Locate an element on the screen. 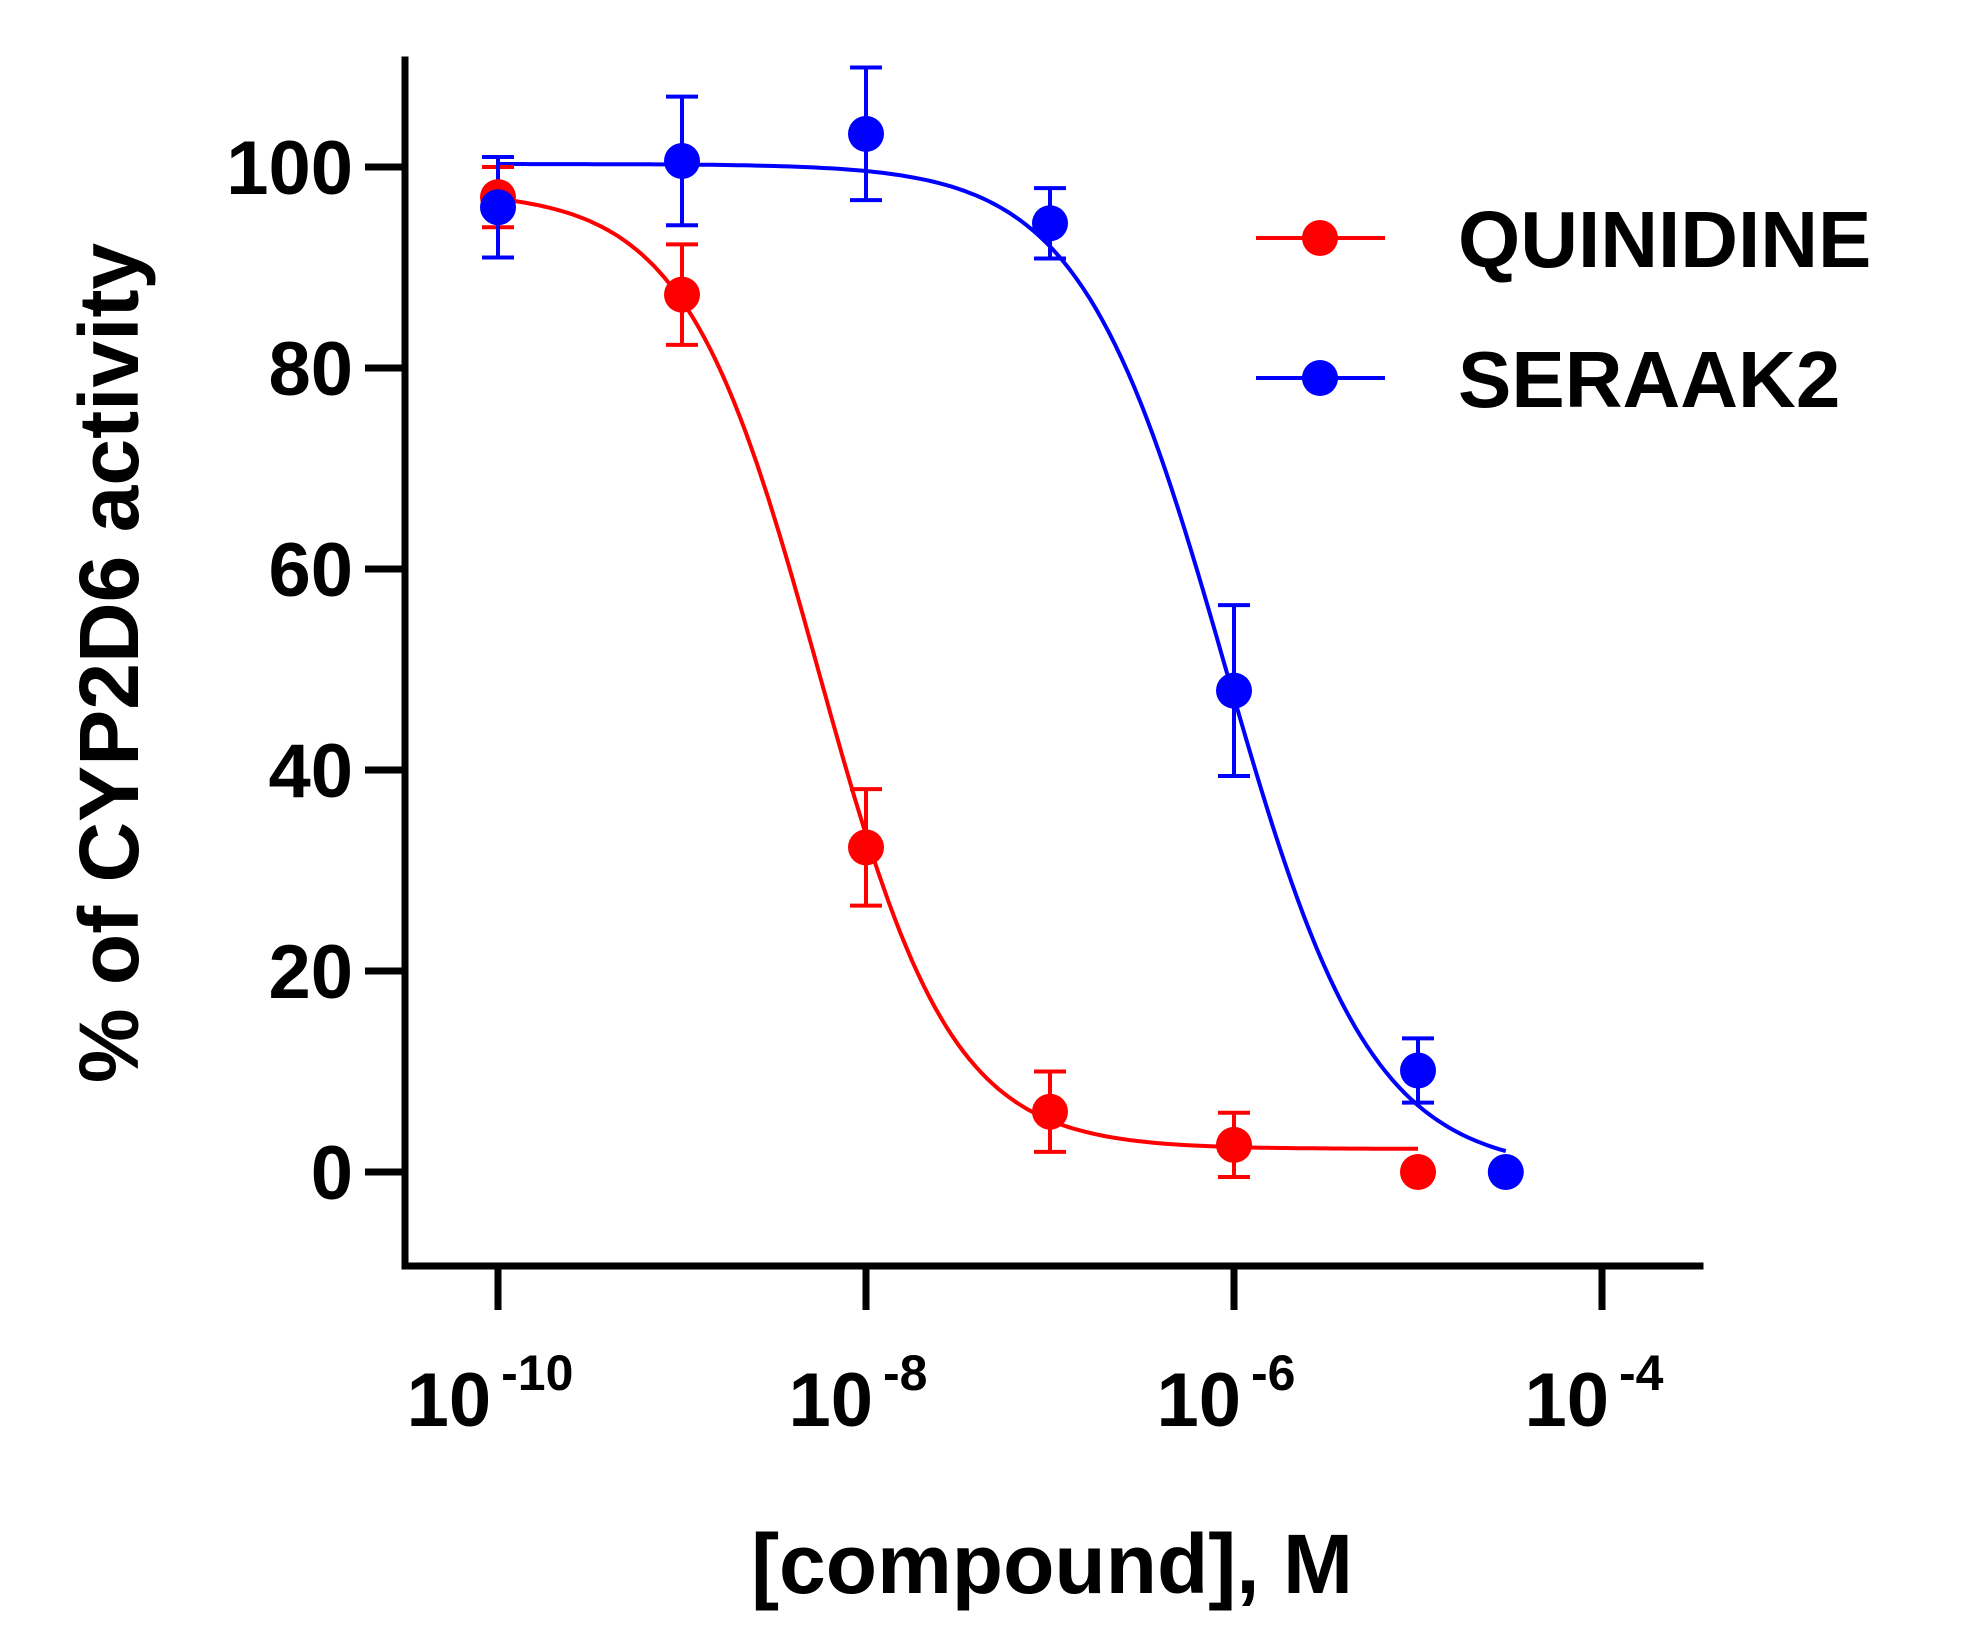  y-tick-label: 0 is located at coordinates (332, 1173).